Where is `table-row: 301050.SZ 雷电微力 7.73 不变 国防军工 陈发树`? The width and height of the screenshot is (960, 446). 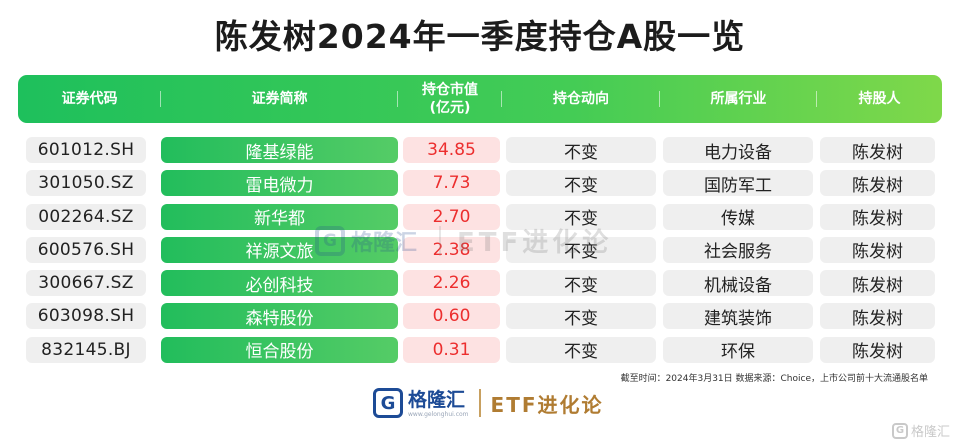 table-row: 301050.SZ 雷电微力 7.73 不变 国防军工 陈发树 is located at coordinates (480, 184).